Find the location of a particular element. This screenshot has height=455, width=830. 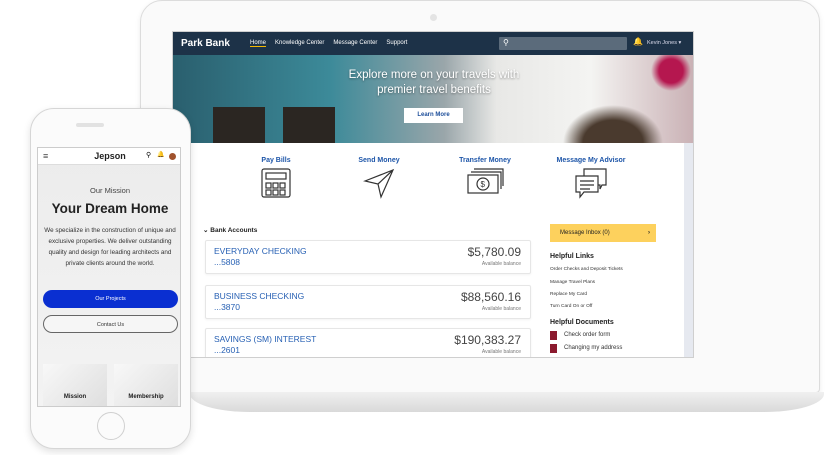

account-name: SAVINGS (SM) INTEREST is located at coordinates (265, 339).